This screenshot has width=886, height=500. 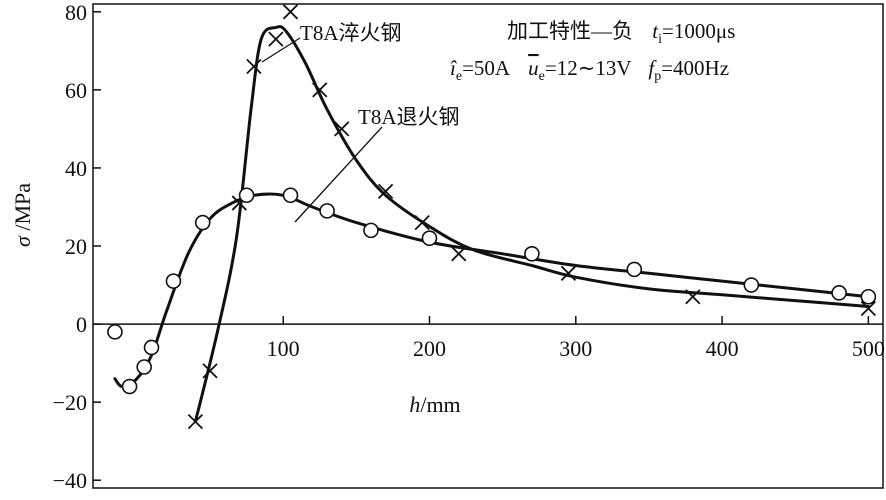 I want to click on x-axis-title: h/mm, so click(x=434, y=404).